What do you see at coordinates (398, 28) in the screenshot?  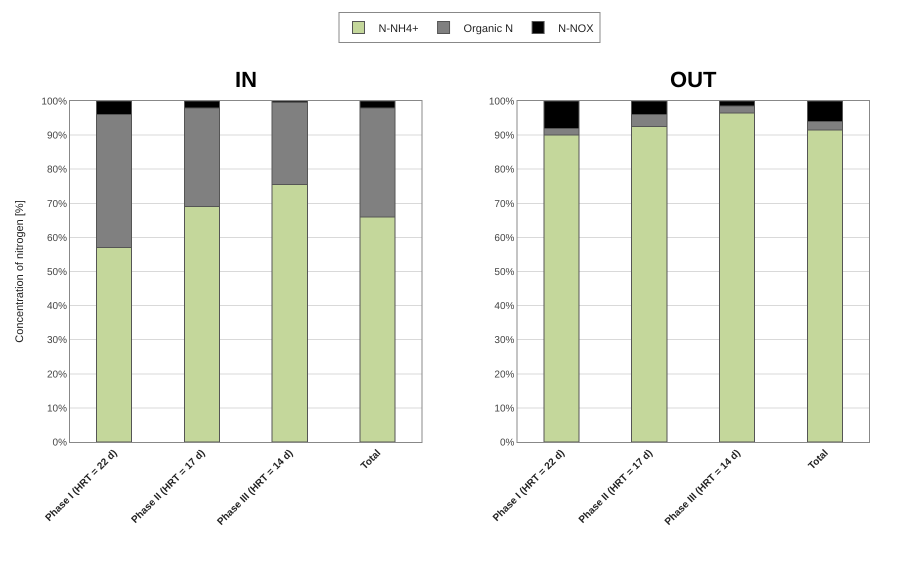 I see `legend-label: N-NH4+` at bounding box center [398, 28].